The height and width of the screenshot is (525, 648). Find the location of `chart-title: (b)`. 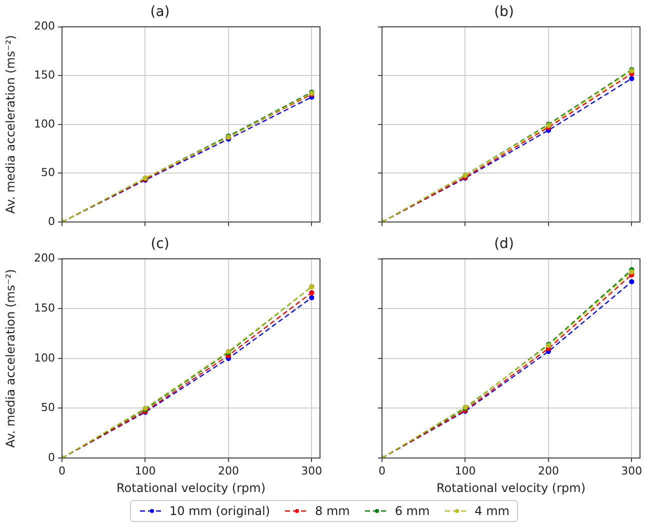

chart-title: (b) is located at coordinates (504, 12).